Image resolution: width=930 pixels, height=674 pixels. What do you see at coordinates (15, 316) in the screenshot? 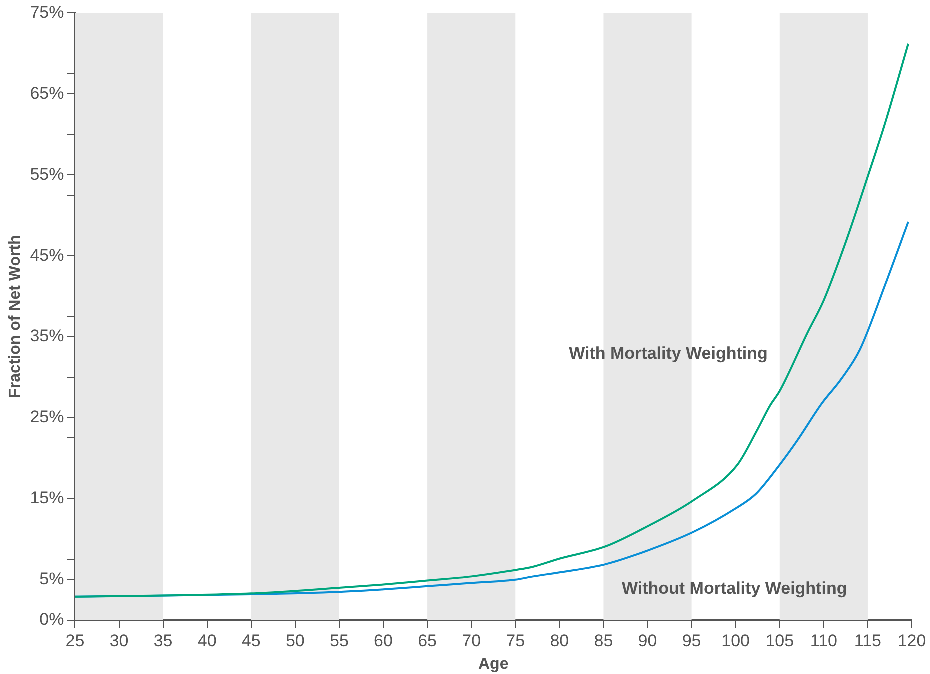
I see `y-axis-title: Fraction of Net Worth` at bounding box center [15, 316].